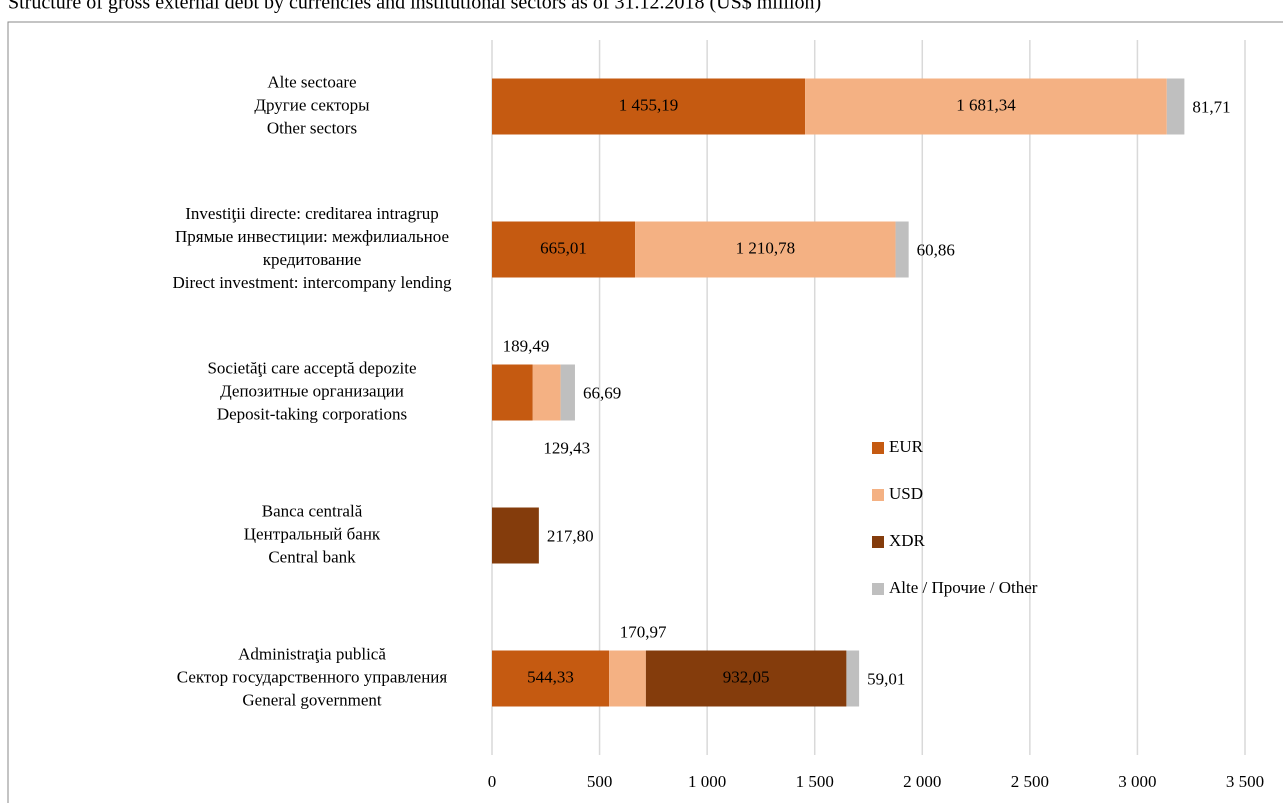  I want to click on category-label: Banca centrală, so click(312, 510).